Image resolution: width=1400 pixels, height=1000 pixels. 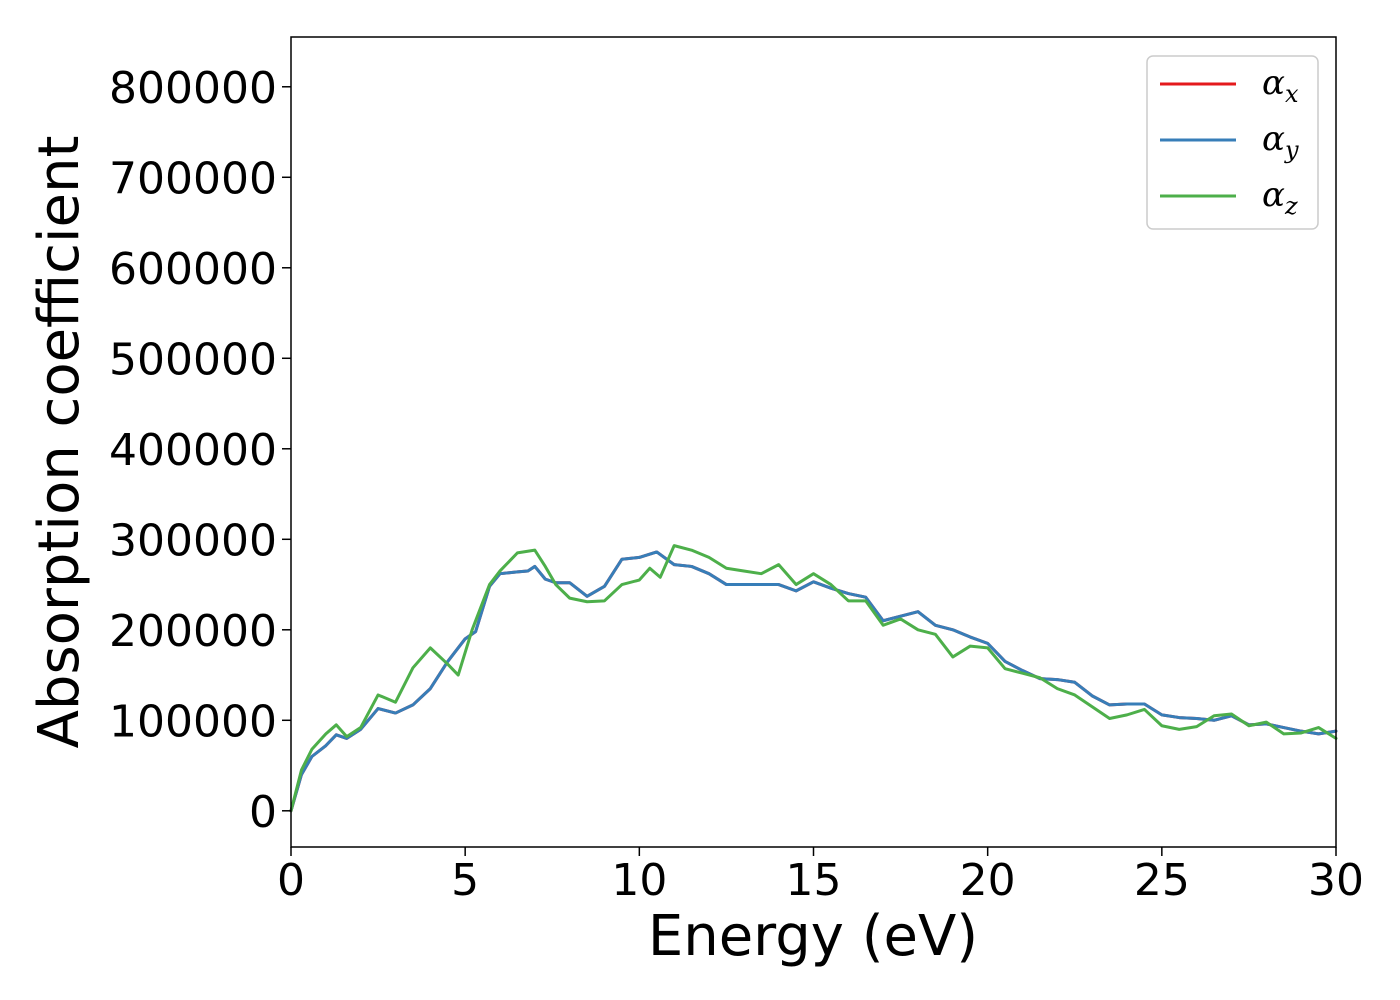 What do you see at coordinates (1292, 94) in the screenshot?
I see `legend-subscript-x: x` at bounding box center [1292, 94].